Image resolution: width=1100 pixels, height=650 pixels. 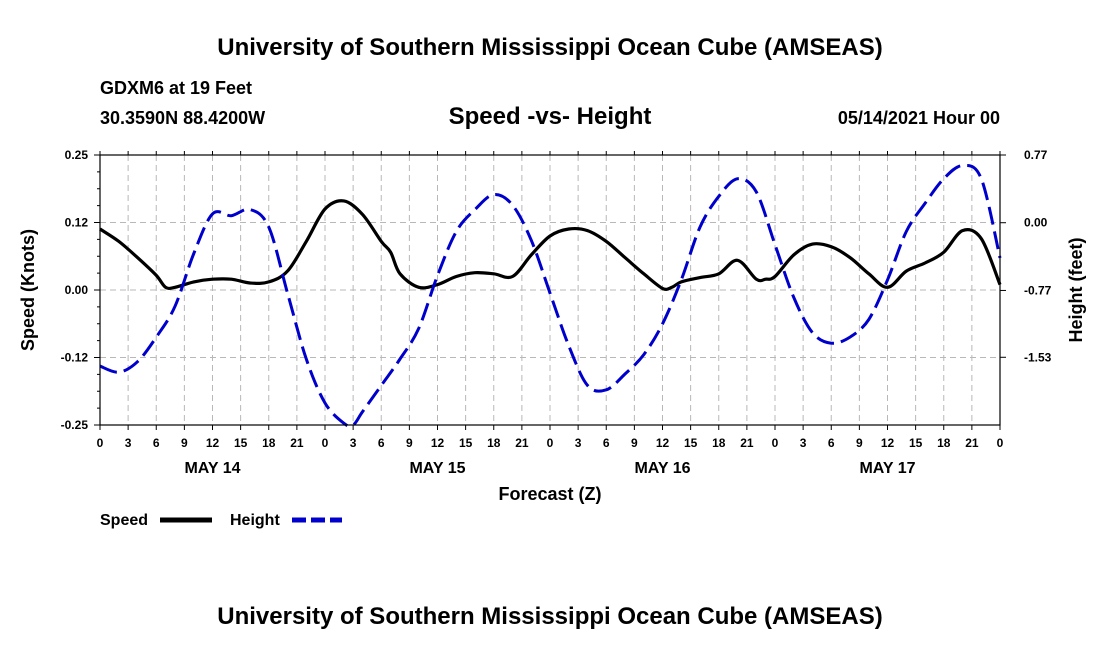 I want to click on series-line-speed, so click(x=550, y=245).